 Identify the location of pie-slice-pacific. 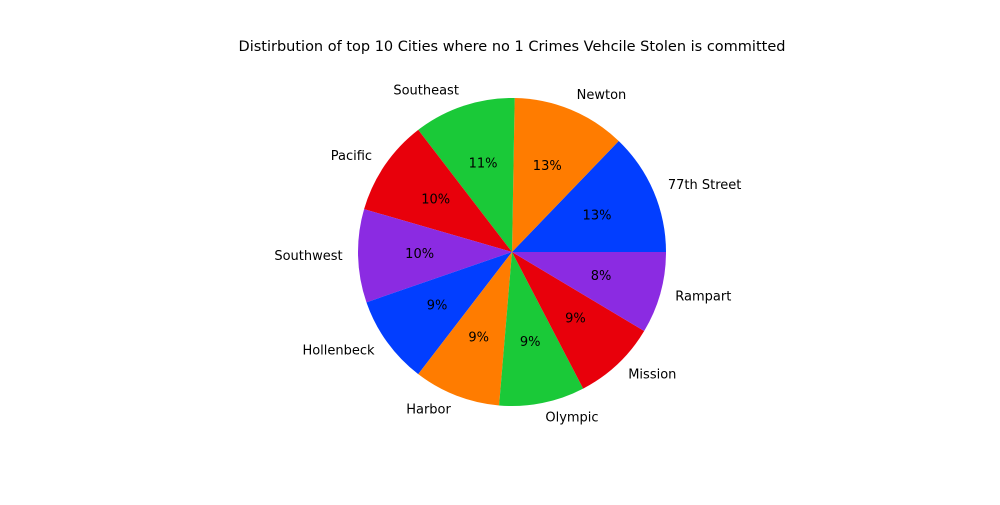
(438, 190).